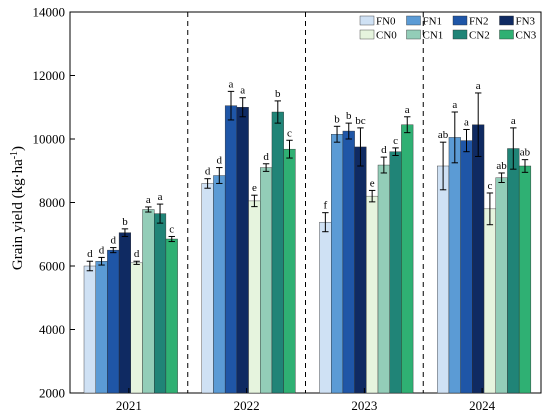  Describe the element at coordinates (326, 206) in the screenshot. I see `significance-label: f` at that location.